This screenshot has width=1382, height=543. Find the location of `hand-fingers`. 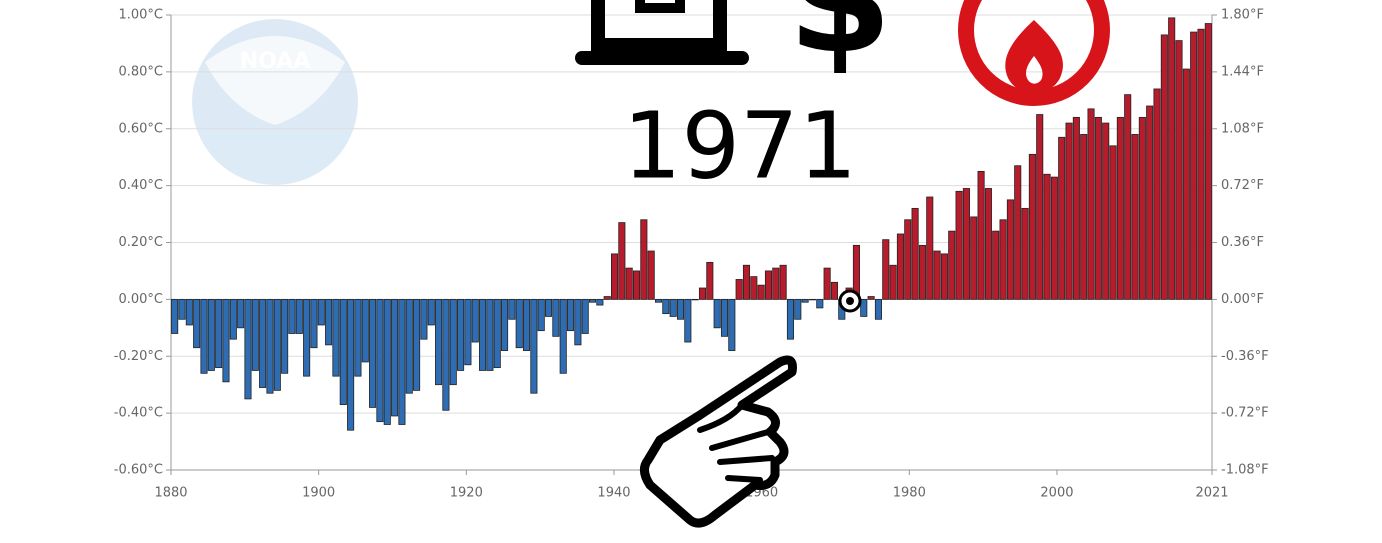

hand-fingers is located at coordinates (736, 442).